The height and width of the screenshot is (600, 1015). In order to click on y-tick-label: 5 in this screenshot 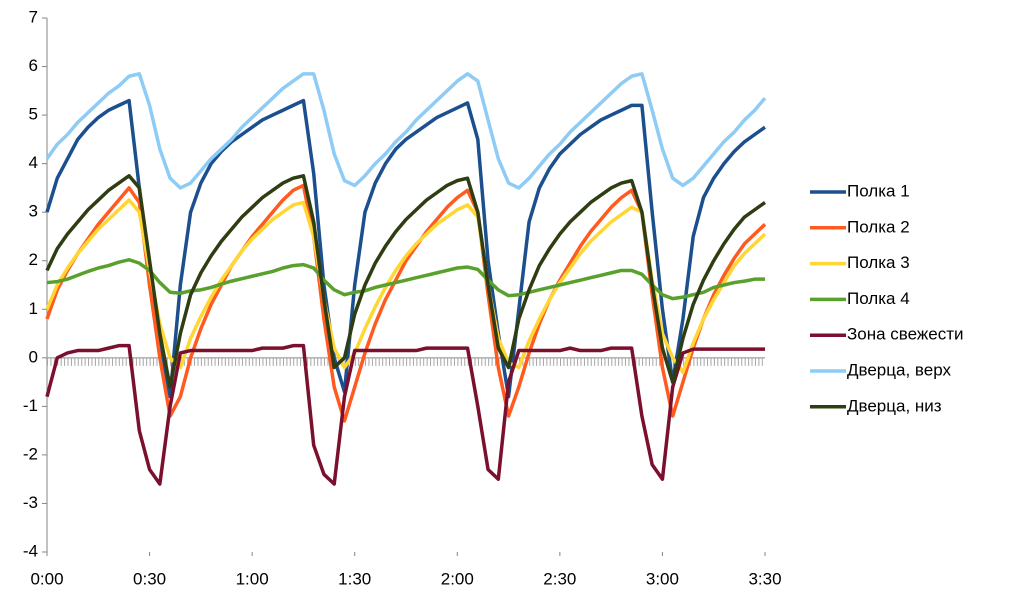, I will do `click(33, 114)`.